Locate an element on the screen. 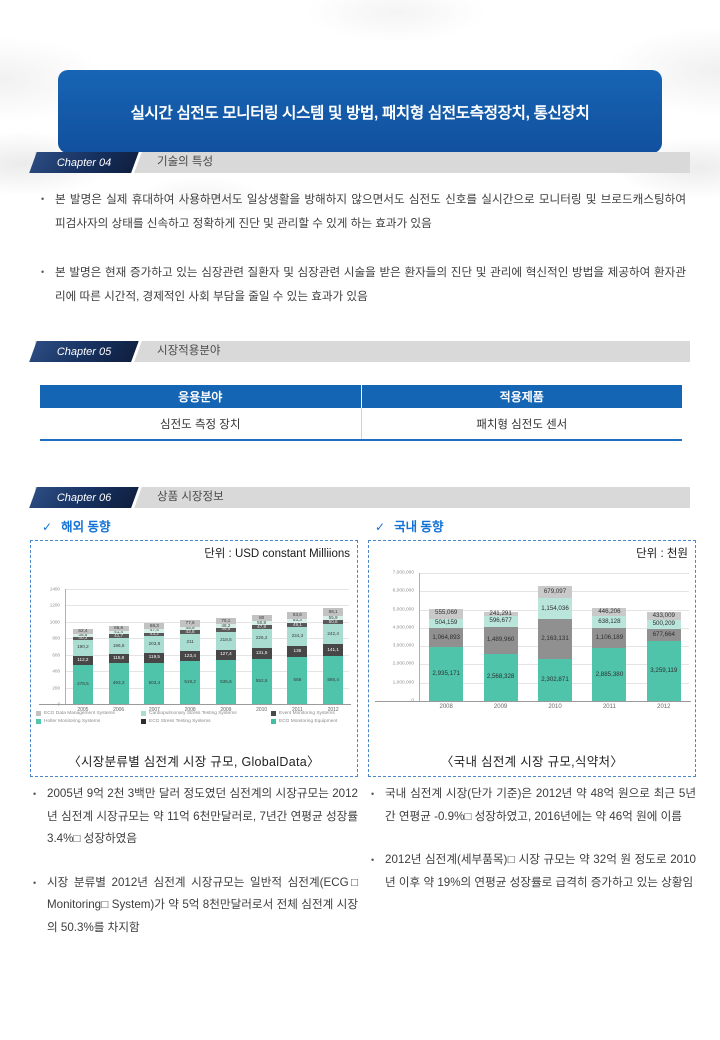  domestic-chart-caption: 〈국내 심전계 시장 규모,식약처〉 is located at coordinates (532, 762).